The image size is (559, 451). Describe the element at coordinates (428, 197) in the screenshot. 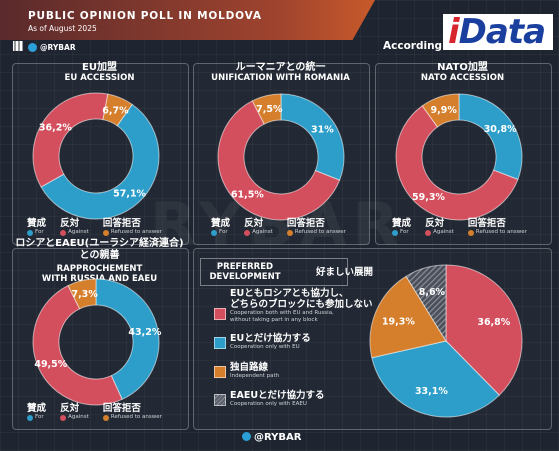

I see `data-label: 59,3%` at that location.